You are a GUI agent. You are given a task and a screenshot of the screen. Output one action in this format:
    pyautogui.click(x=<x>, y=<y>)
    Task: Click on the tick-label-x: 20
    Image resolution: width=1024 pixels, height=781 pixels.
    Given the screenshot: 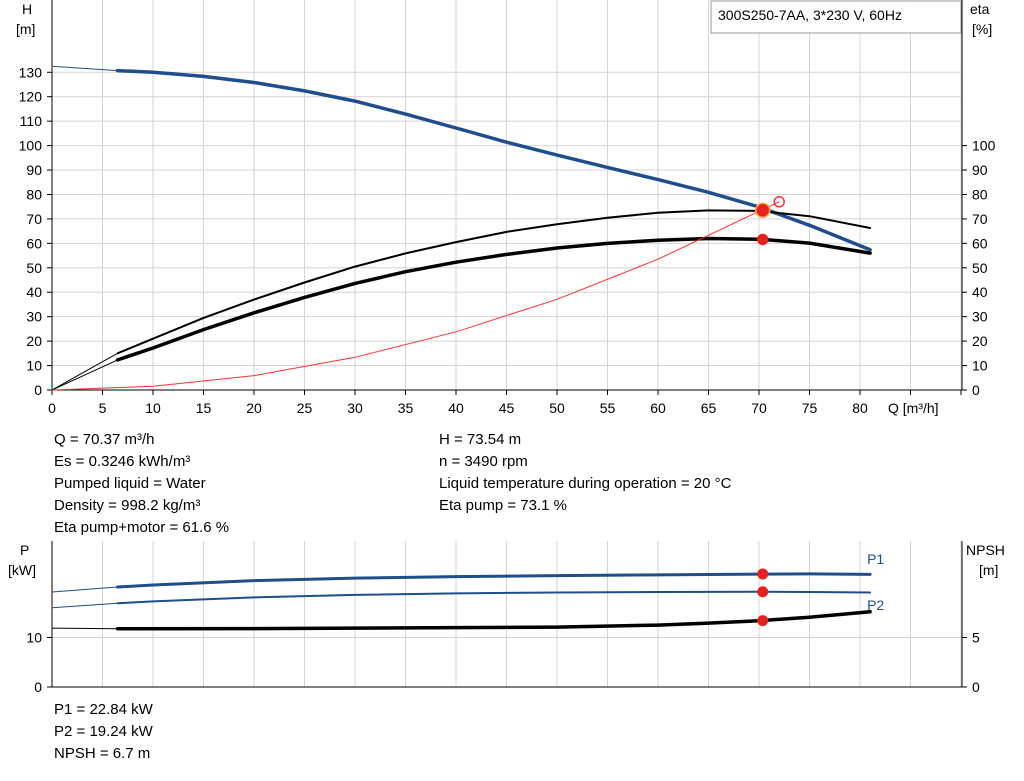 What is the action you would take?
    pyautogui.click(x=254, y=408)
    